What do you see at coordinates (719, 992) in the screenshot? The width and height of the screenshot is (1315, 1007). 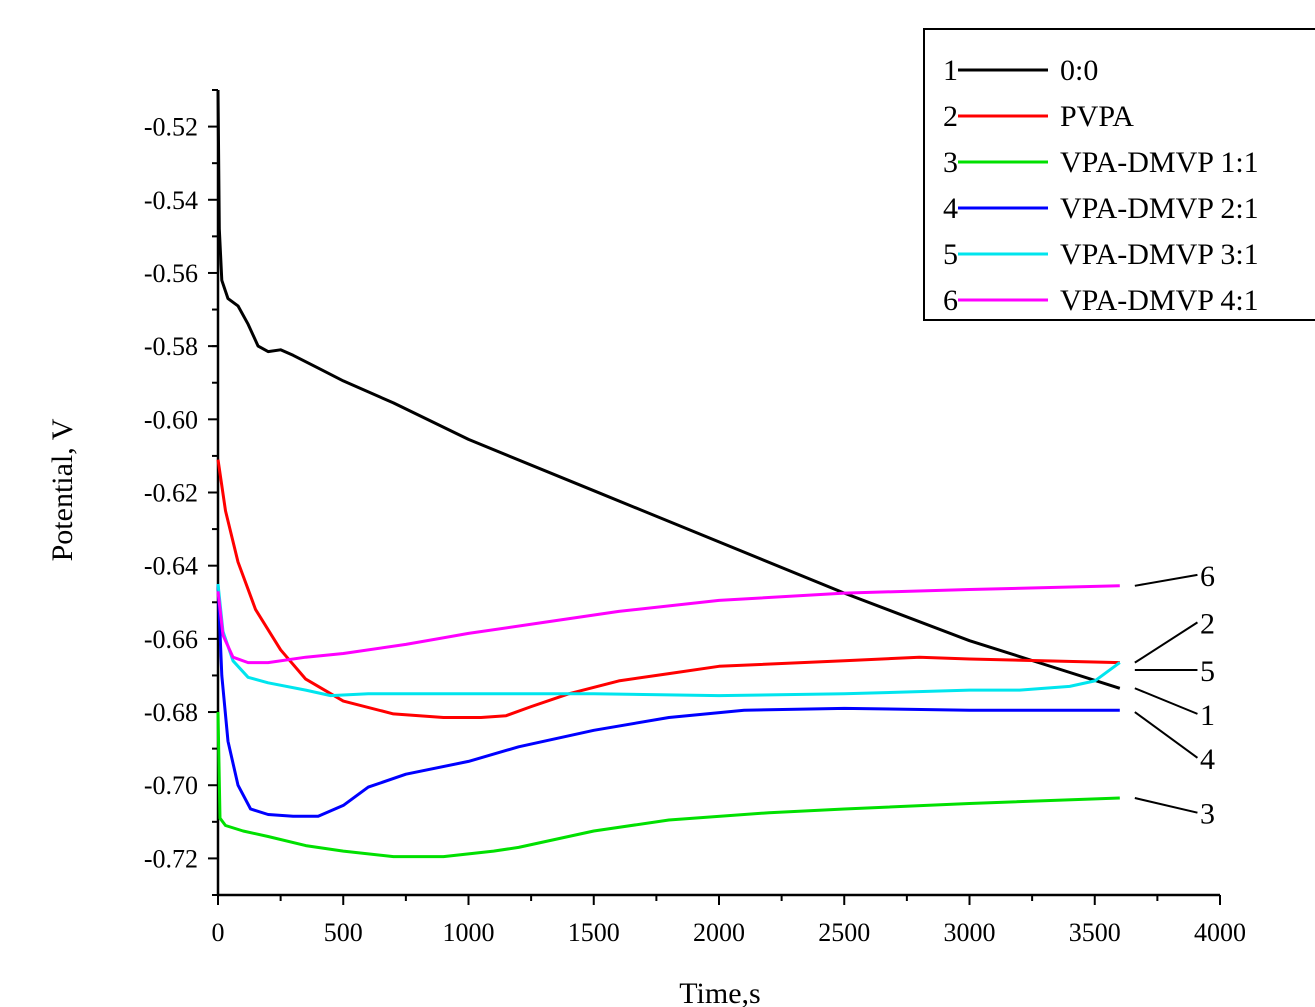 I see `x-axis-title: Time,s` at bounding box center [719, 992].